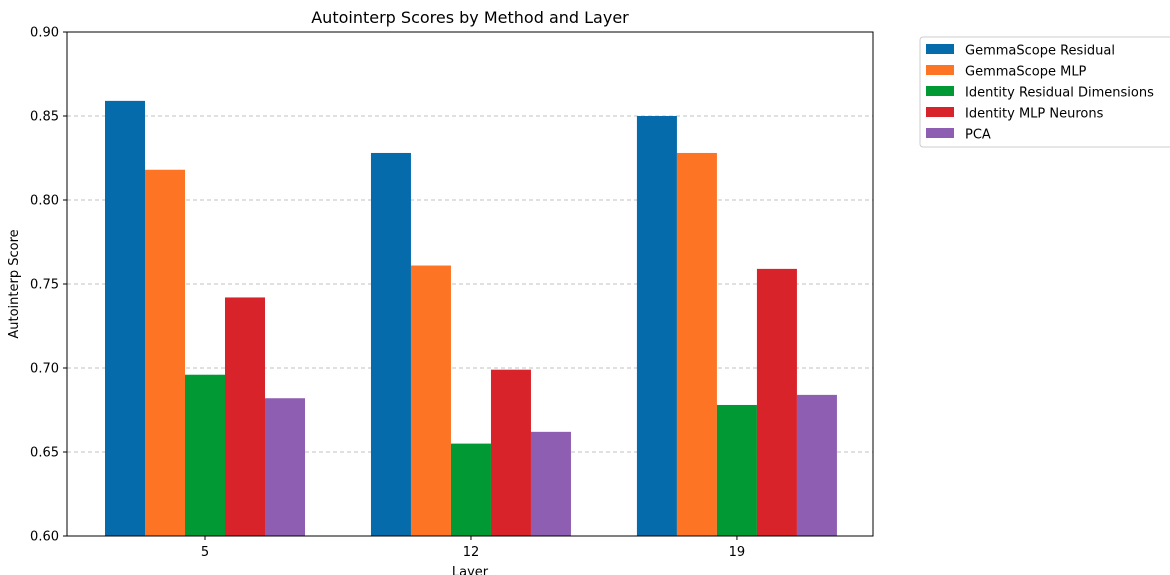  What do you see at coordinates (14, 283) in the screenshot?
I see `y-axis-label: Autointerp Score` at bounding box center [14, 283].